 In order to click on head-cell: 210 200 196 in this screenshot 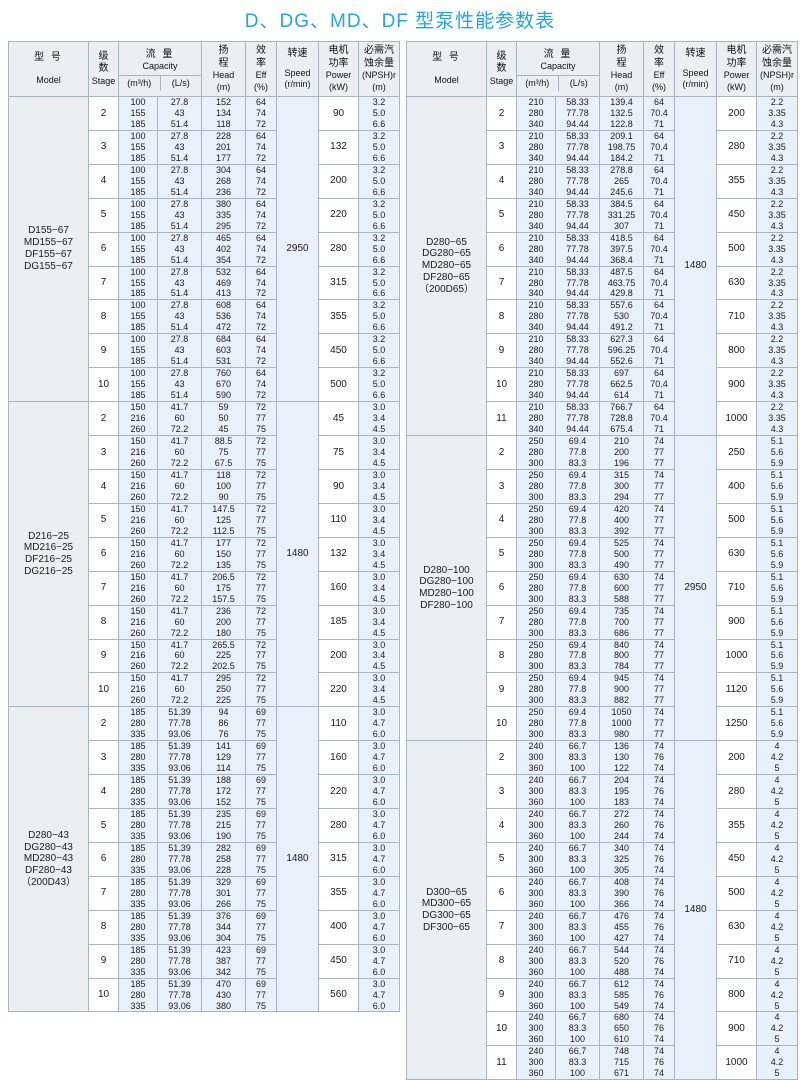, I will do `click(621, 452)`.